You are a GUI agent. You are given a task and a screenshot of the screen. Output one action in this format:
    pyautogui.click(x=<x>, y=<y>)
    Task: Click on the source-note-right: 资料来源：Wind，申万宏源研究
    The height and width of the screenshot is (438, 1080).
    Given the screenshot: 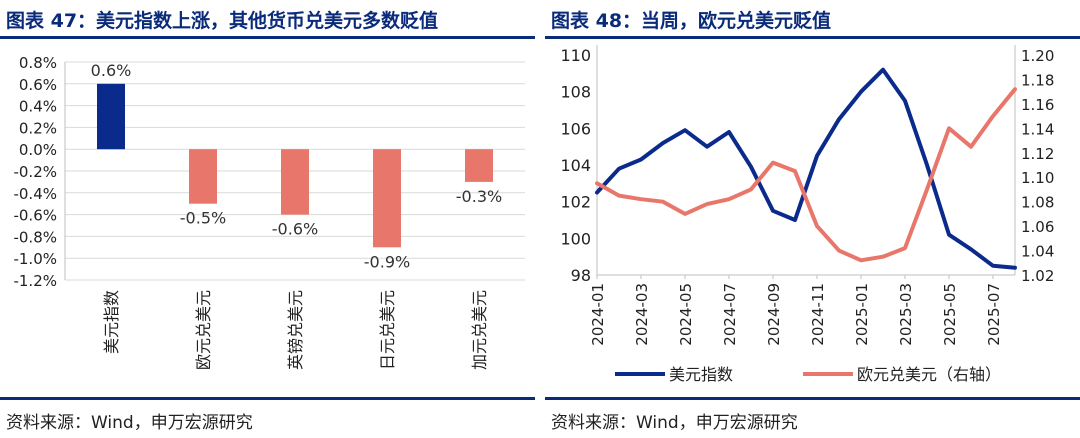 What is the action you would take?
    pyautogui.click(x=674, y=423)
    